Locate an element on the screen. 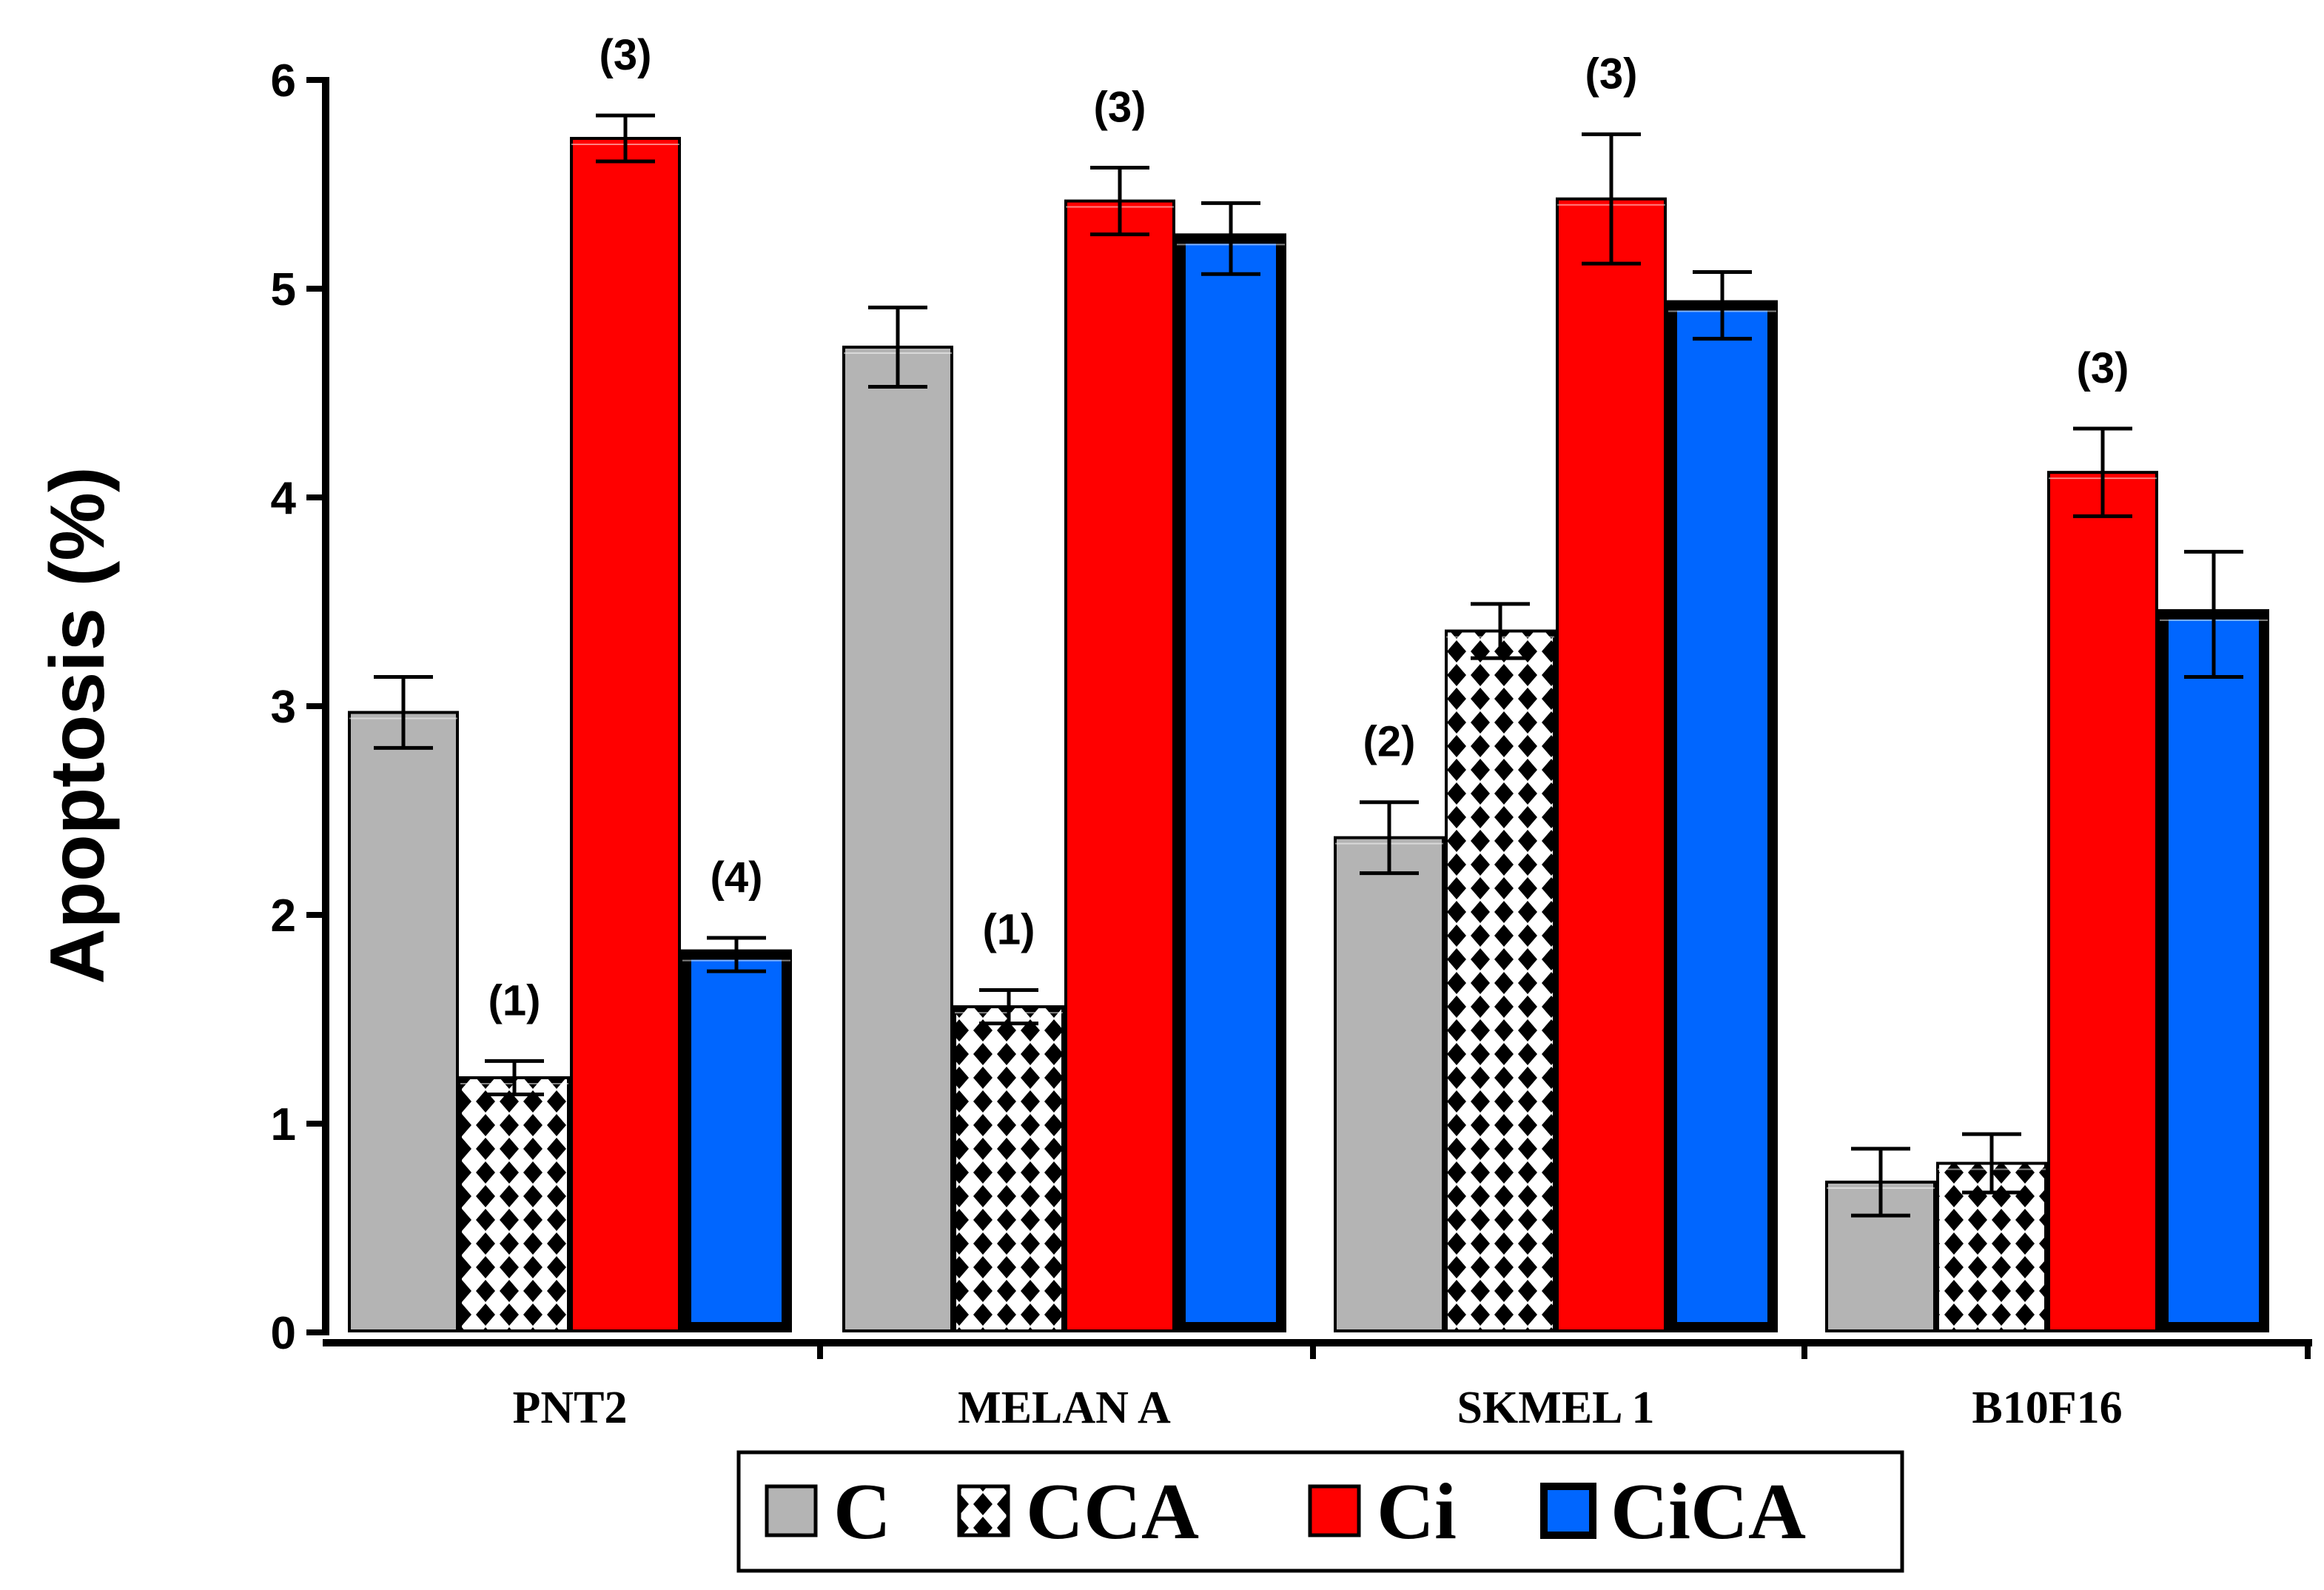  bar-b10f16-cca is located at coordinates (1991, 1246).